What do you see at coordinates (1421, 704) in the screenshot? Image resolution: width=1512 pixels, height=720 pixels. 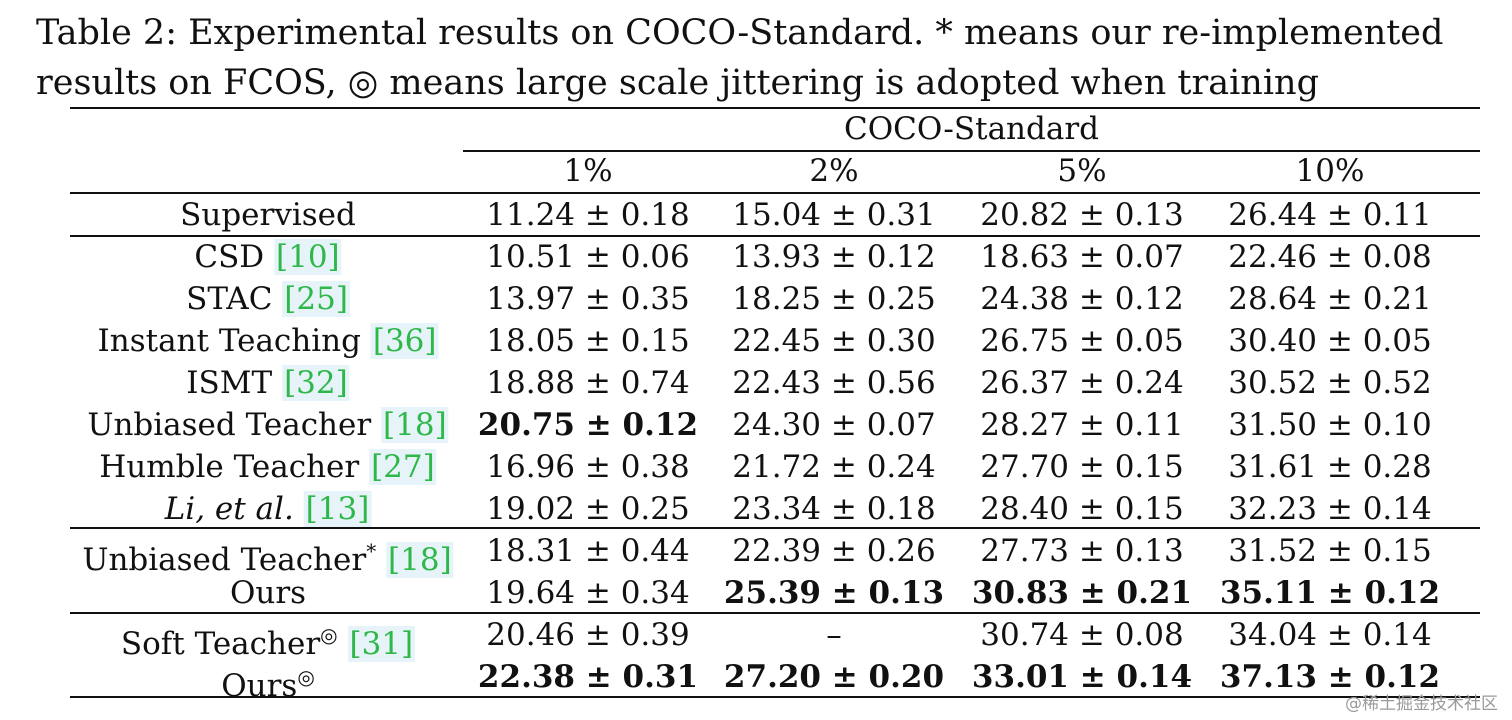 I see `watermark: @稀土掘金技术社区` at bounding box center [1421, 704].